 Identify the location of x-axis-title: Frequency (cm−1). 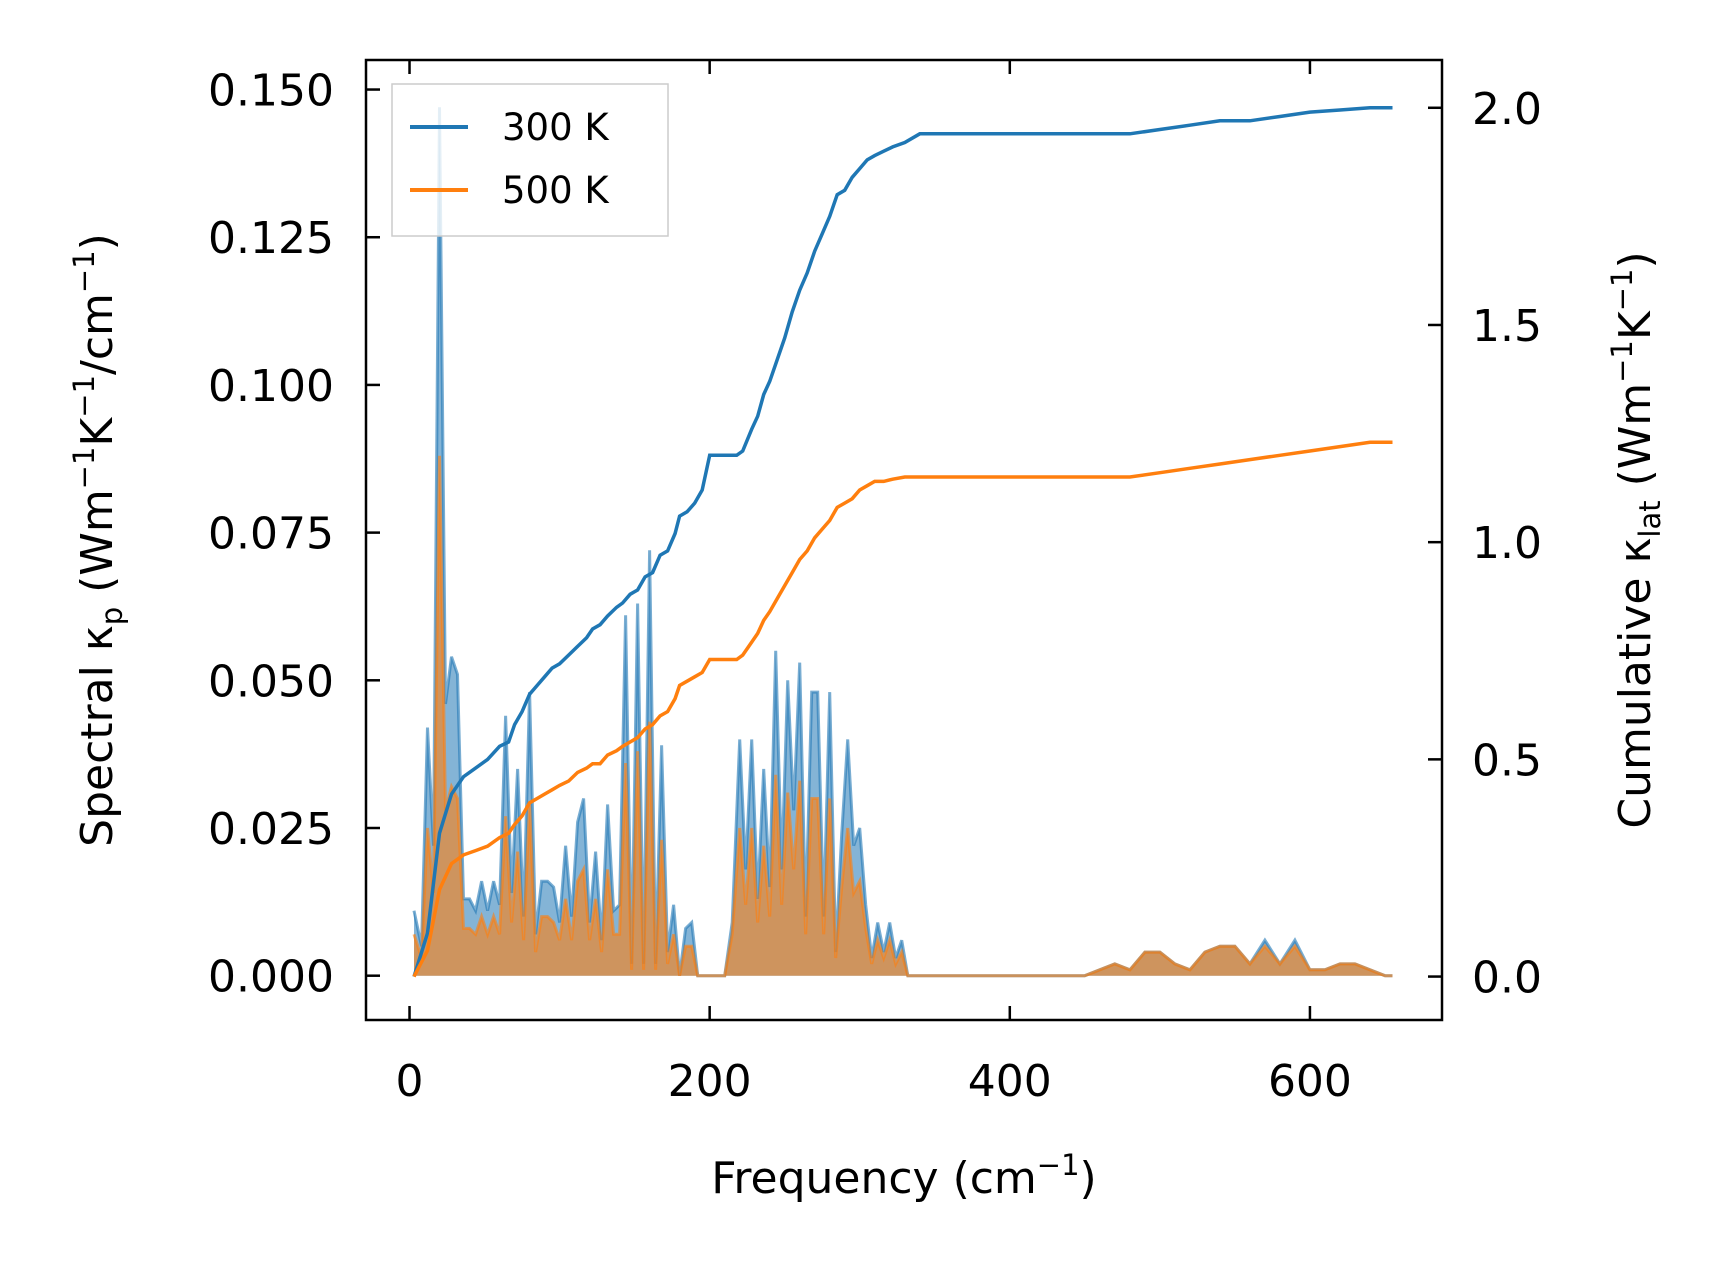
(903, 1176).